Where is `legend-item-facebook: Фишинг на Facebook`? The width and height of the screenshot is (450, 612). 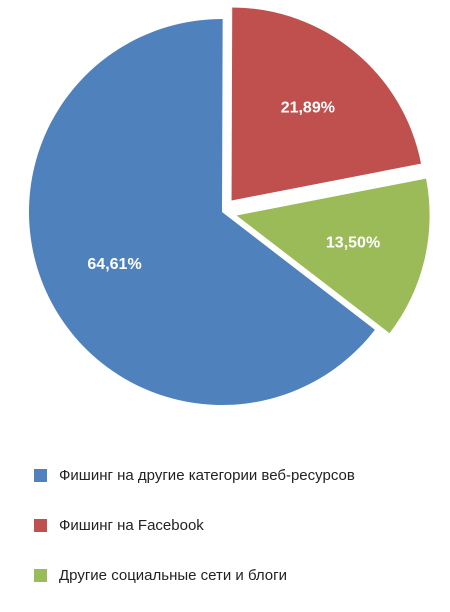
legend-item-facebook: Фишинг на Facebook is located at coordinates (234, 525).